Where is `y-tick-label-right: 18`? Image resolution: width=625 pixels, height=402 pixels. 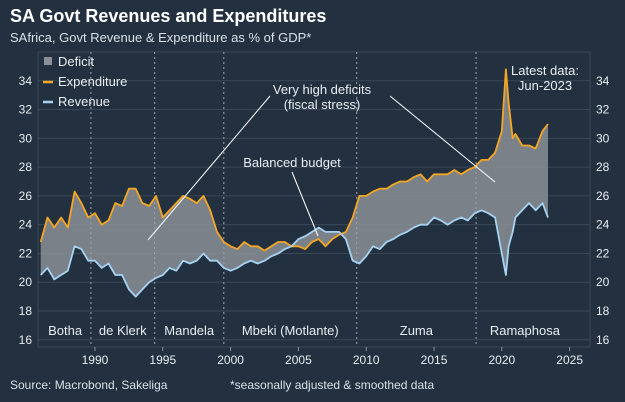
y-tick-label-right: 18 is located at coordinates (603, 311).